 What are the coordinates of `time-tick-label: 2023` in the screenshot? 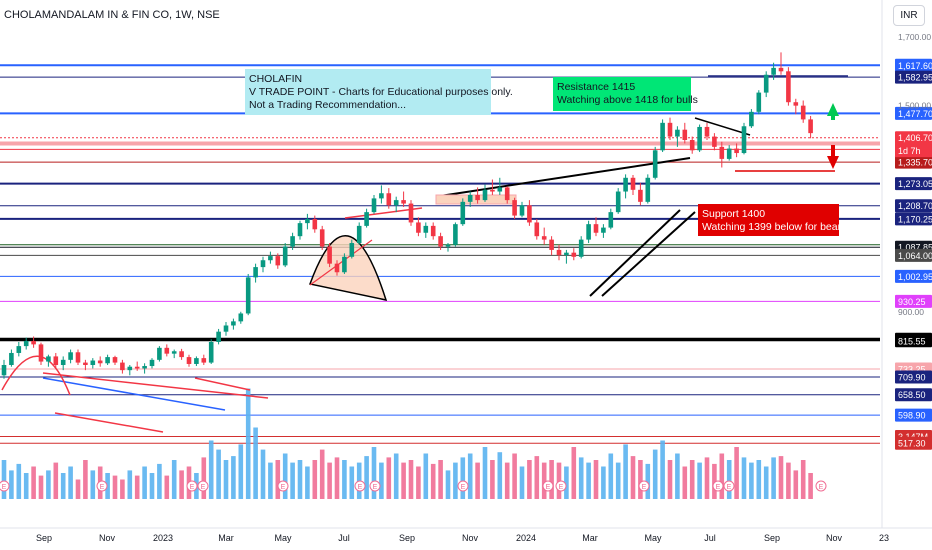 It's located at (163, 538).